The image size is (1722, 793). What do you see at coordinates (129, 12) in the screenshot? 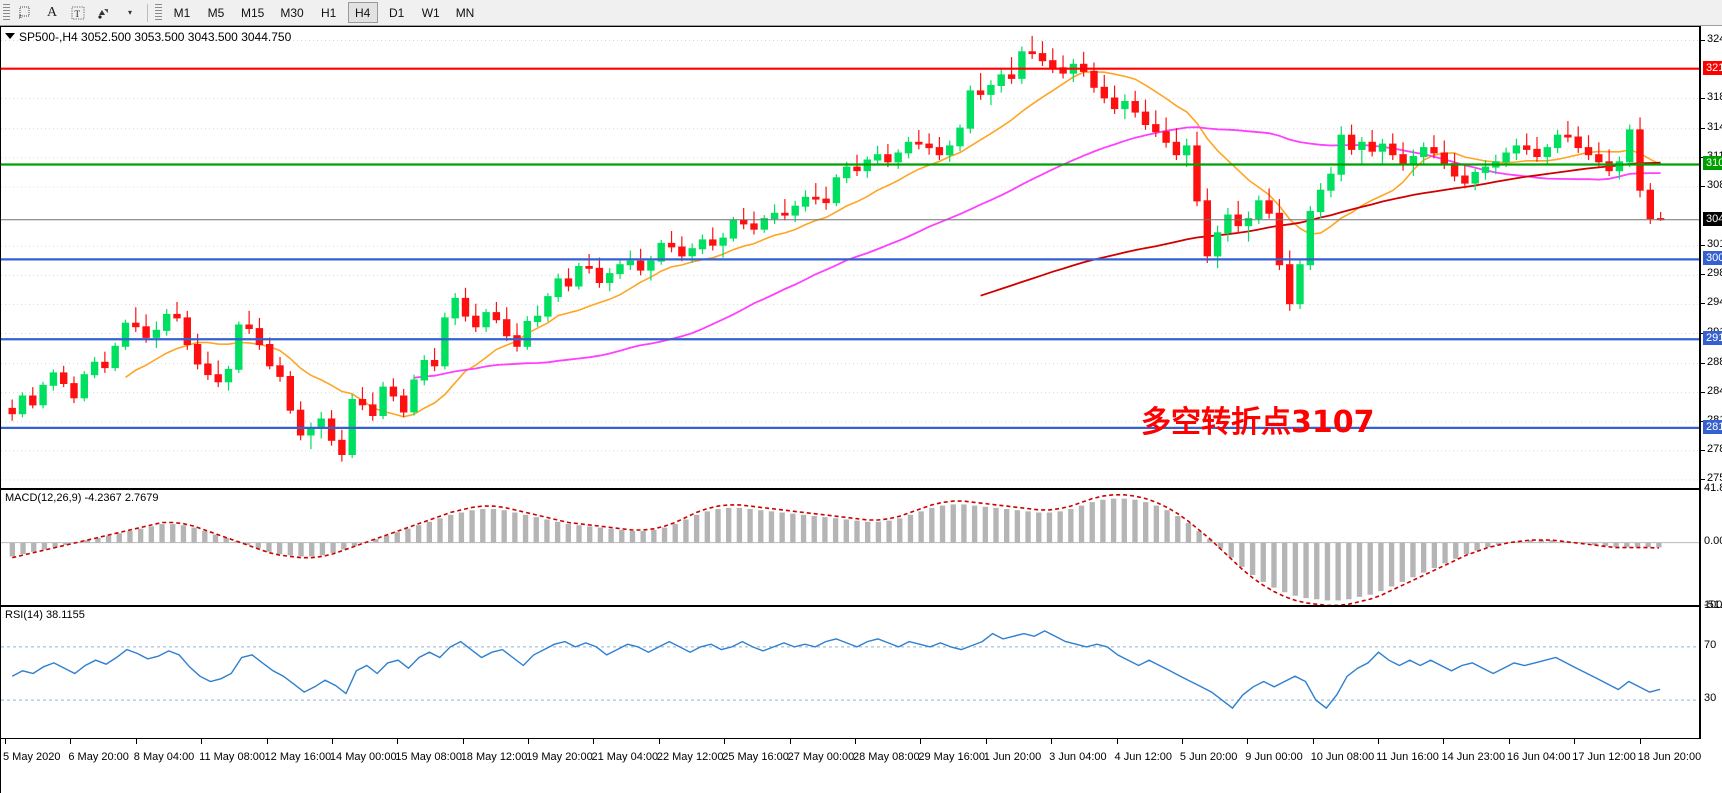
I see `chevron-down-icon: ▾` at bounding box center [129, 12].